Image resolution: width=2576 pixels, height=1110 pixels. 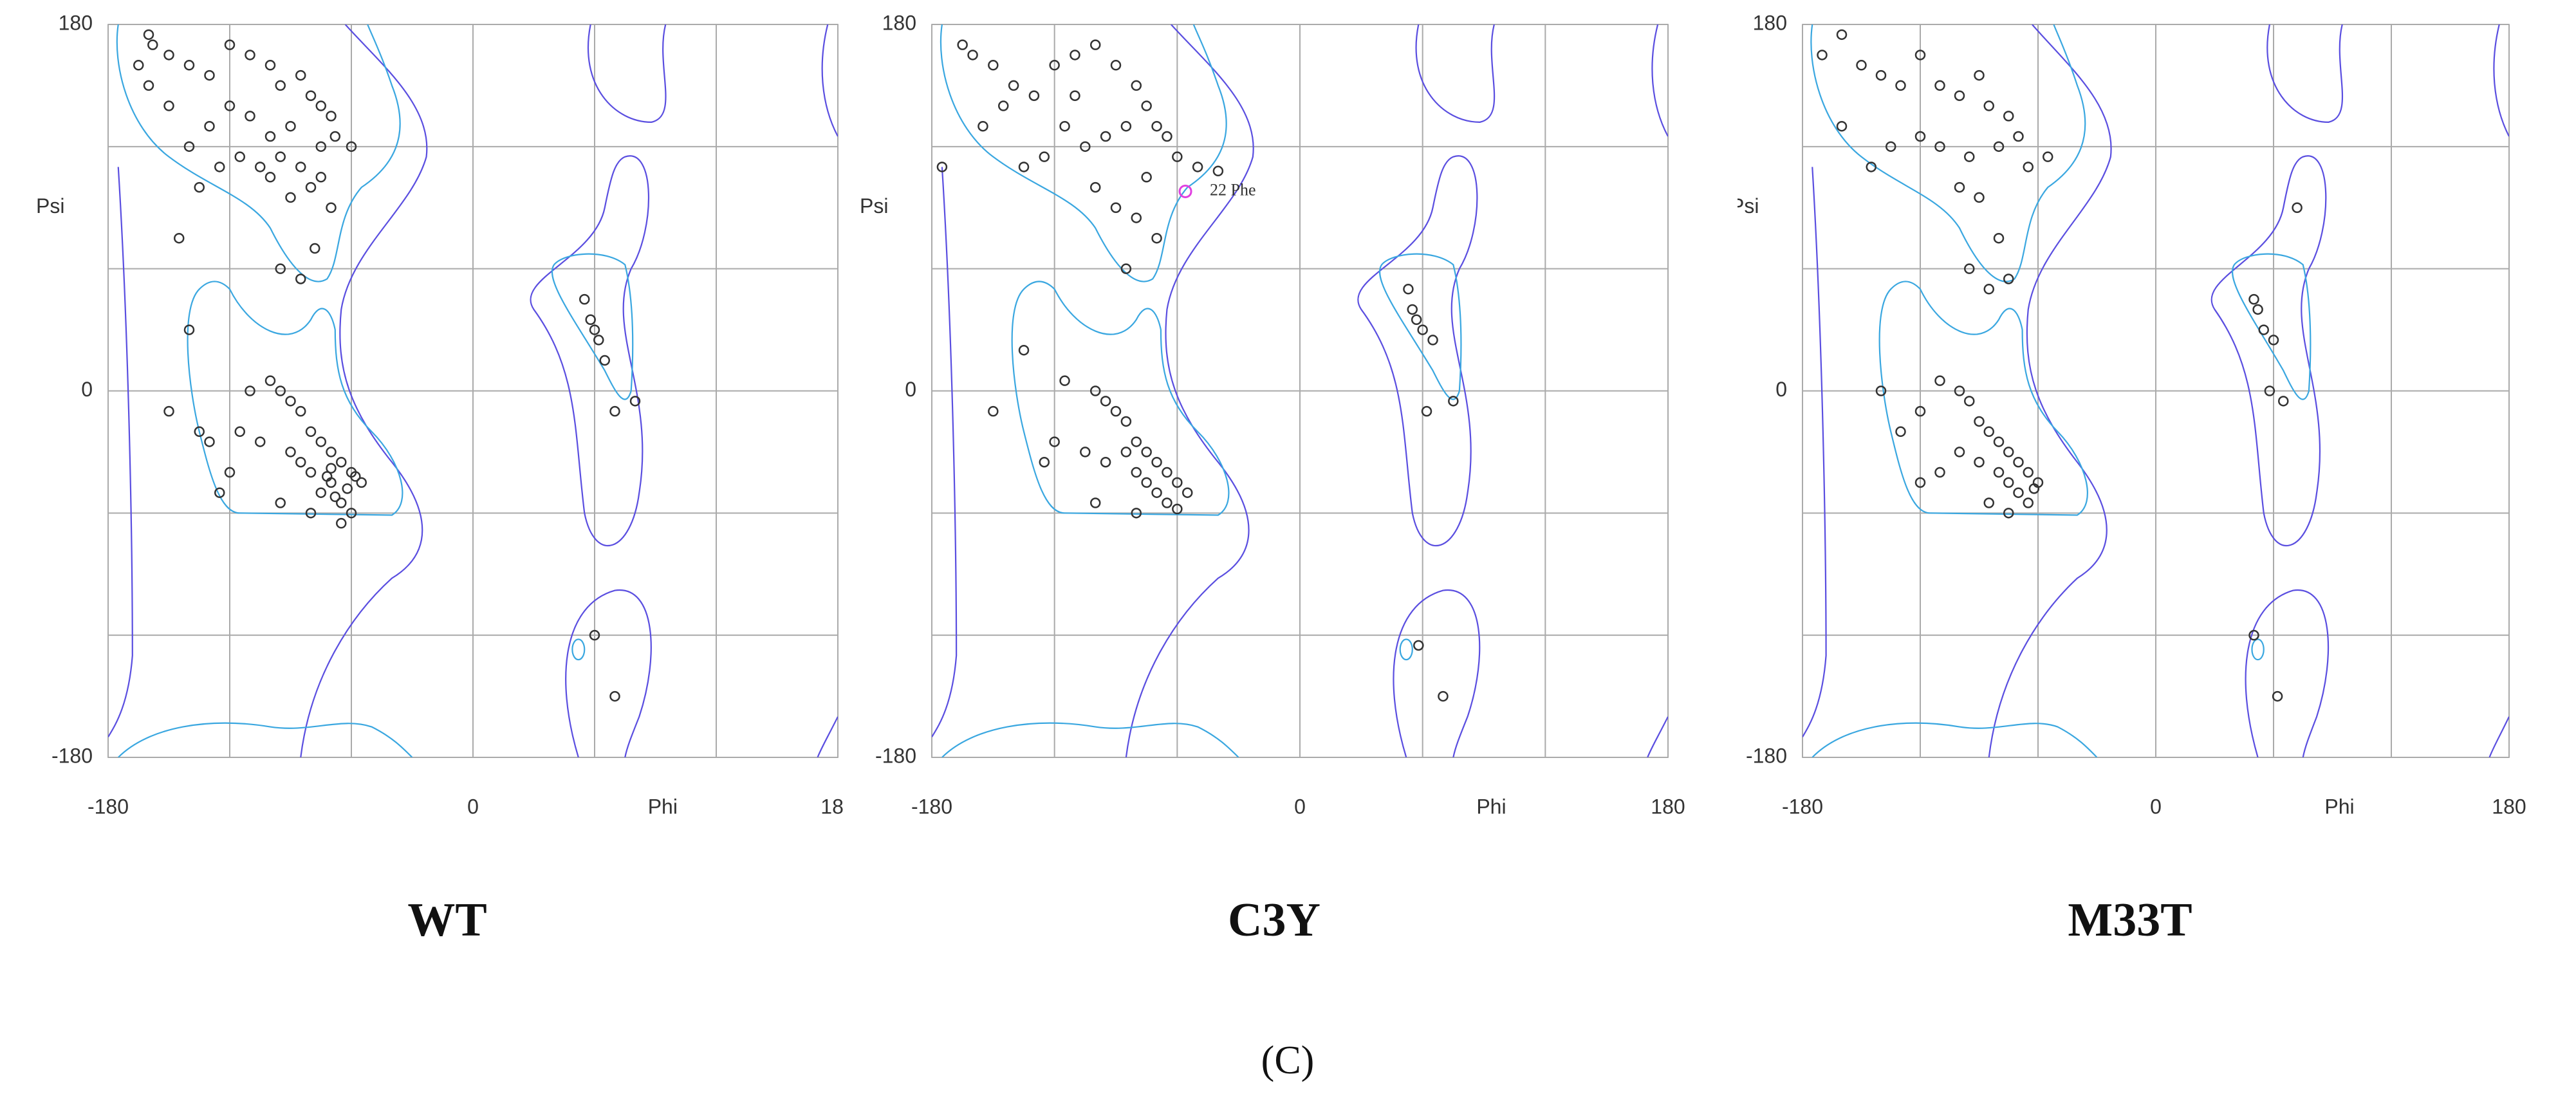 I want to click on annotation: 22 Phe, so click(x=1233, y=189).